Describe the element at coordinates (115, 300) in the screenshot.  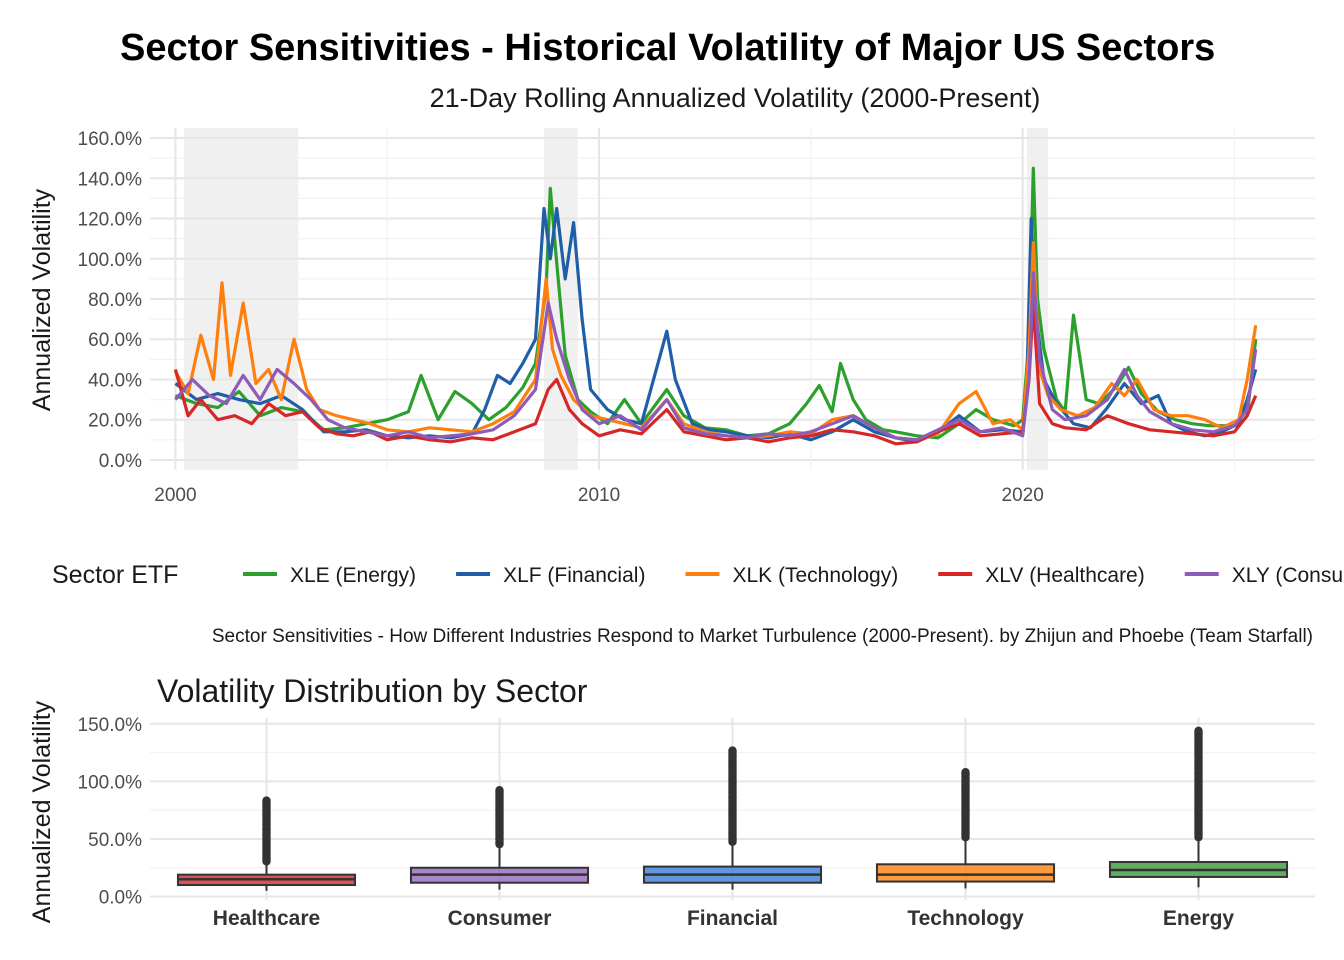
I see `y-tick-label: 80.0%` at that location.